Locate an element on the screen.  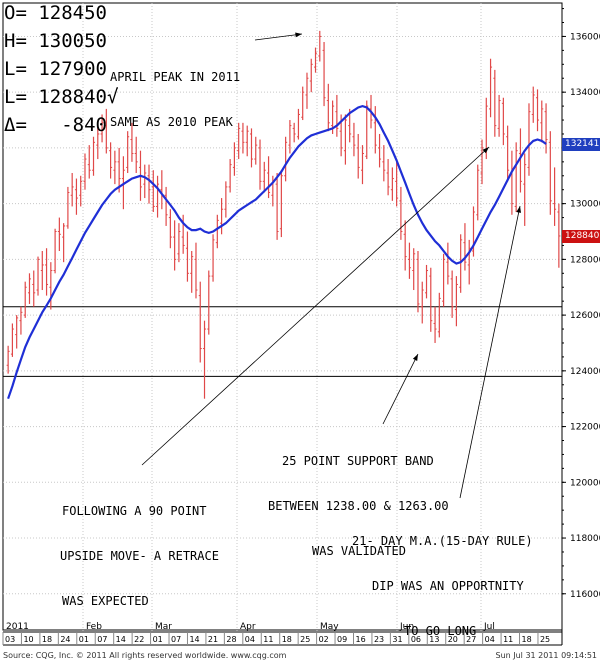
y-tick-label: 126000 is located at coordinates (585, 316).